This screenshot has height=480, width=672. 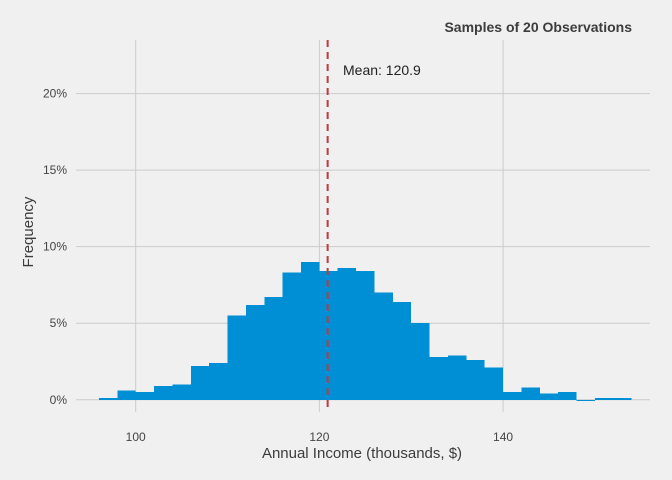 I want to click on y-tick-label: 5%, so click(x=59, y=323).